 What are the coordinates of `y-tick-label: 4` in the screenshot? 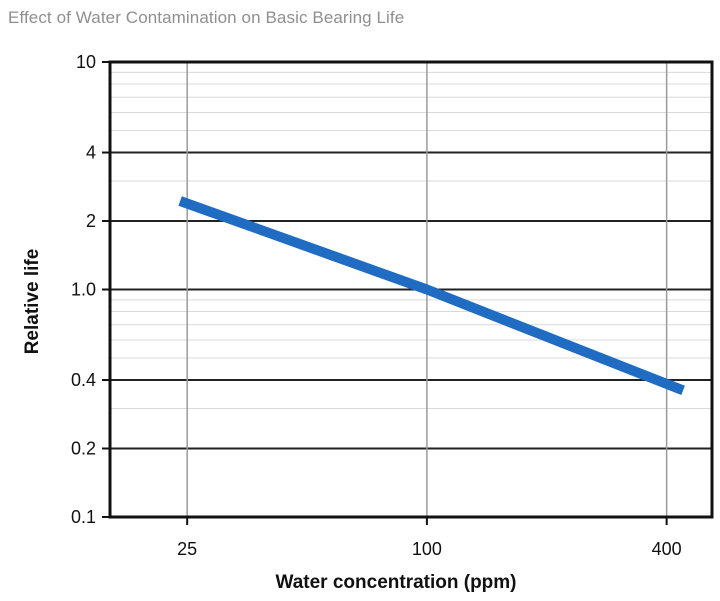 It's located at (91, 153).